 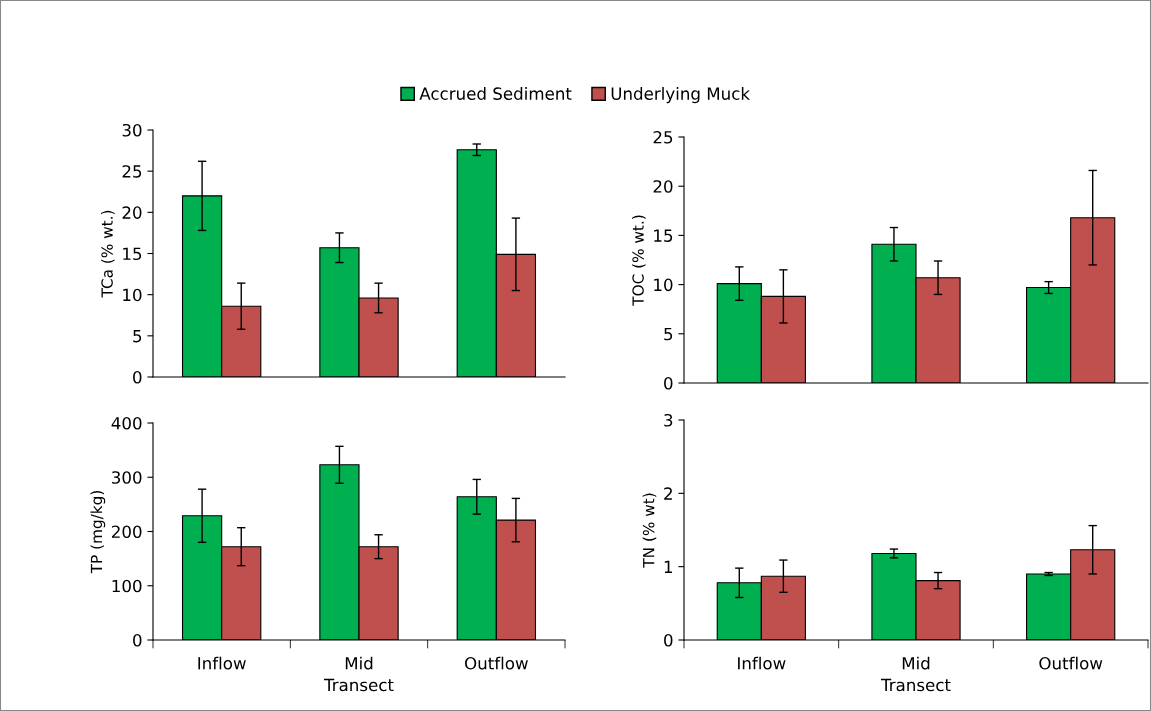 I want to click on y-tick-label: 200, so click(x=126, y=532).